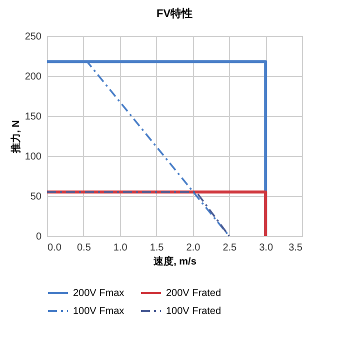 This screenshot has width=345, height=345. Describe the element at coordinates (33, 37) in the screenshot. I see `y-tick-label: 250` at that location.